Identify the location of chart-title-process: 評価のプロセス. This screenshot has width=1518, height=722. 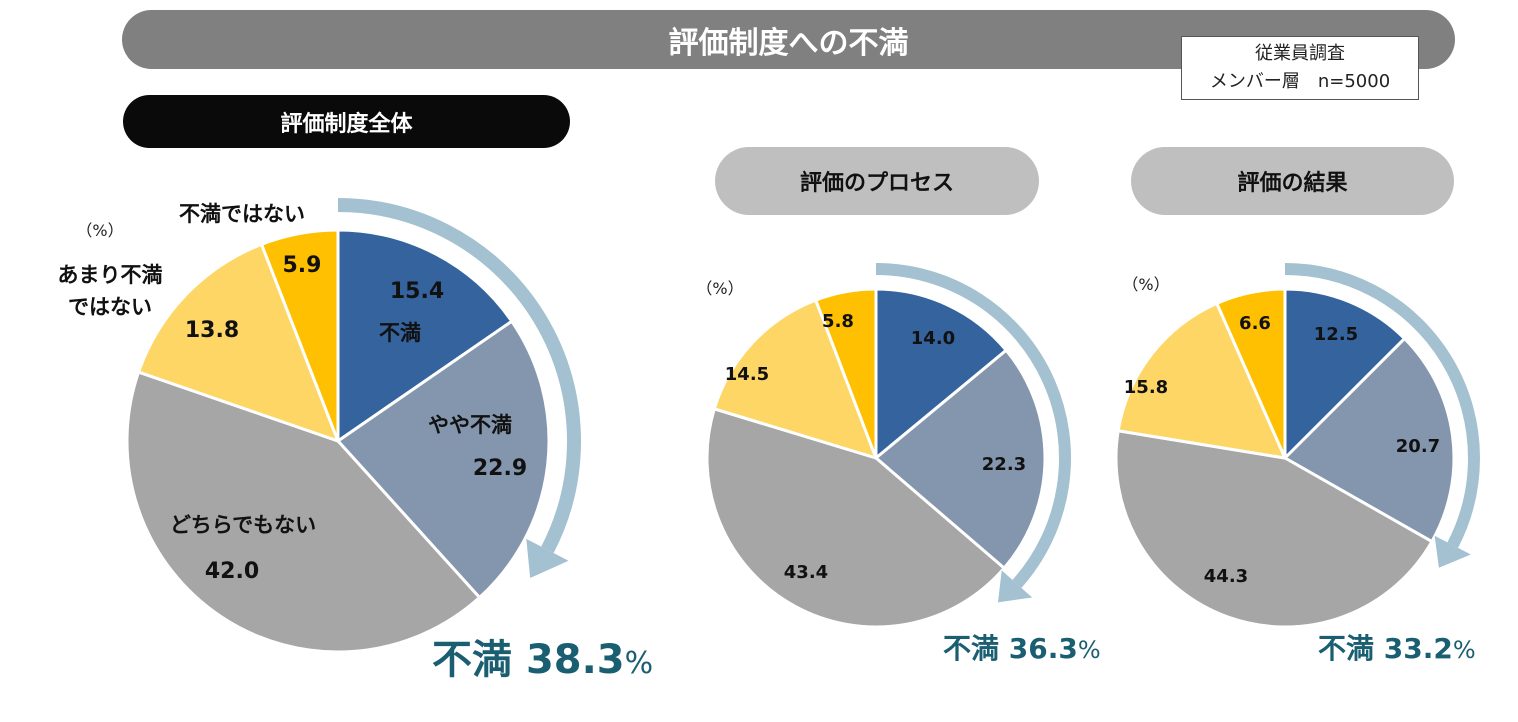
(877, 181).